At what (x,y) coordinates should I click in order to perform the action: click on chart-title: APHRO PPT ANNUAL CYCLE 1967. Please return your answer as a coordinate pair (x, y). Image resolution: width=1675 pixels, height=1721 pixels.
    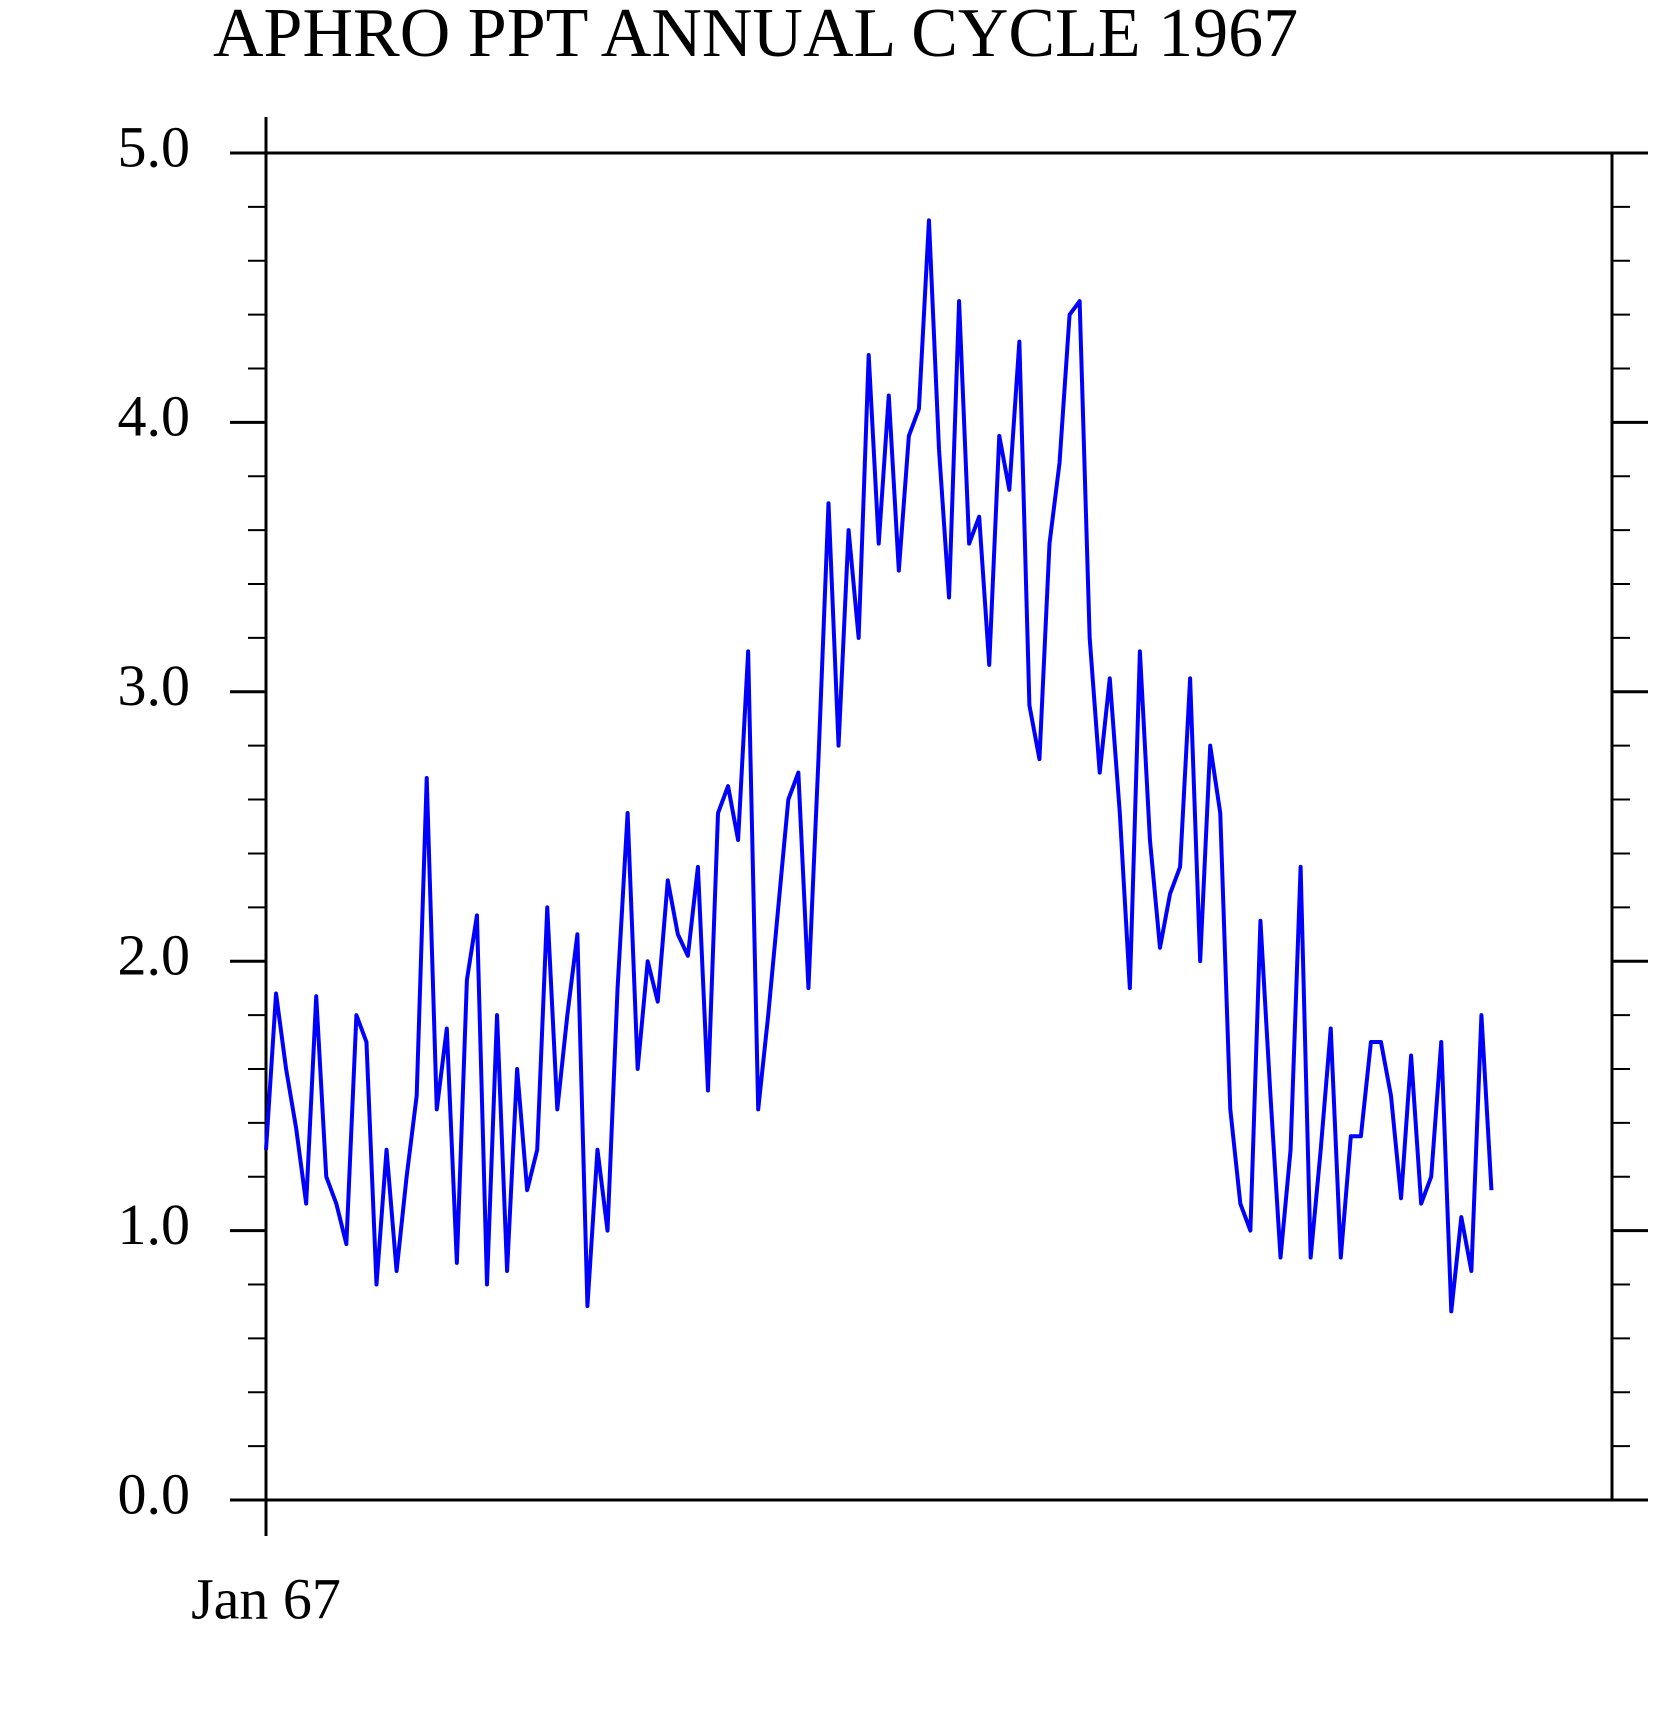
    Looking at the image, I should click on (755, 36).